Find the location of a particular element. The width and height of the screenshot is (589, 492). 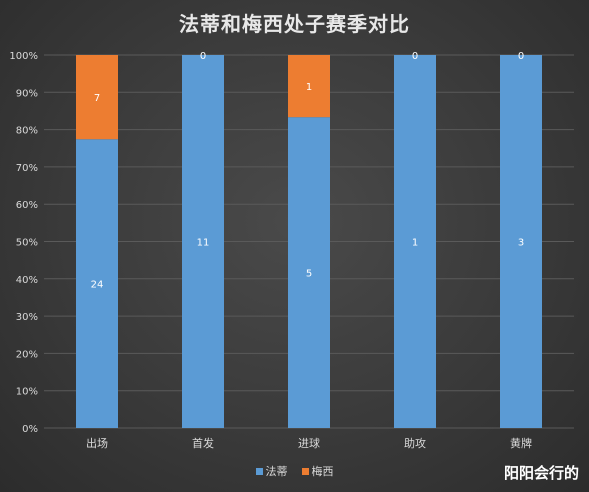

legend-item-fati: 法蒂 is located at coordinates (271, 471).